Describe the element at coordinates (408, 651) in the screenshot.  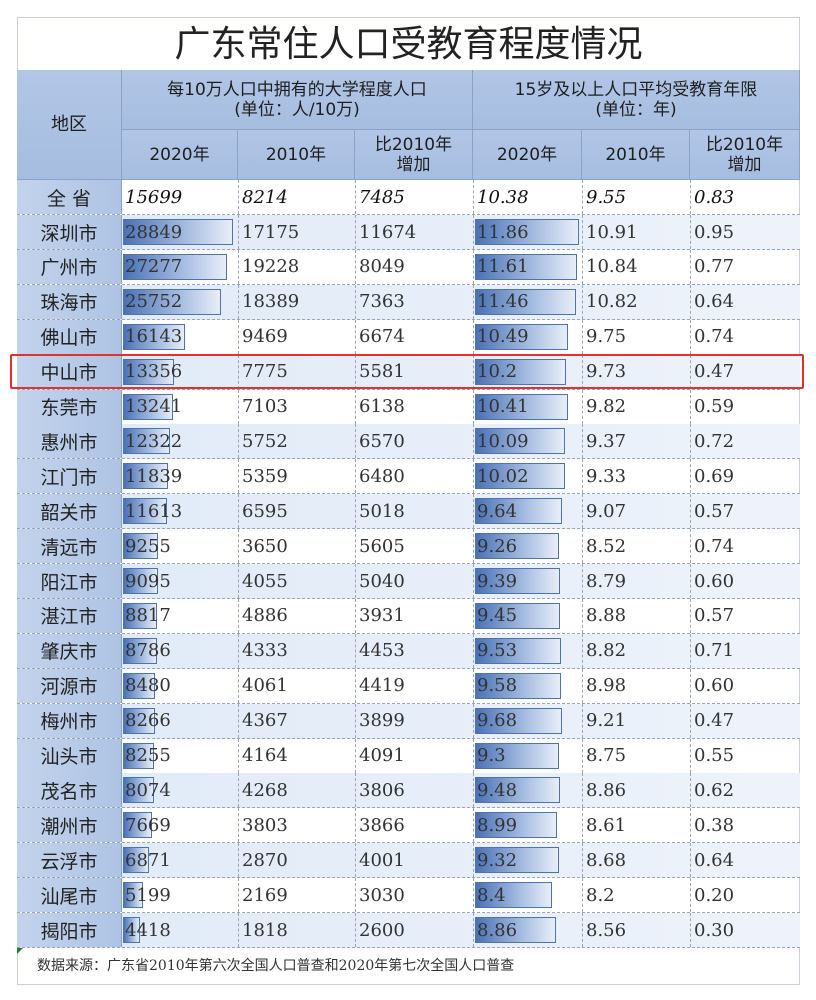
I see `table-row: 肇庆市 8786 4333 4453 9.53 8.82 0.71` at that location.